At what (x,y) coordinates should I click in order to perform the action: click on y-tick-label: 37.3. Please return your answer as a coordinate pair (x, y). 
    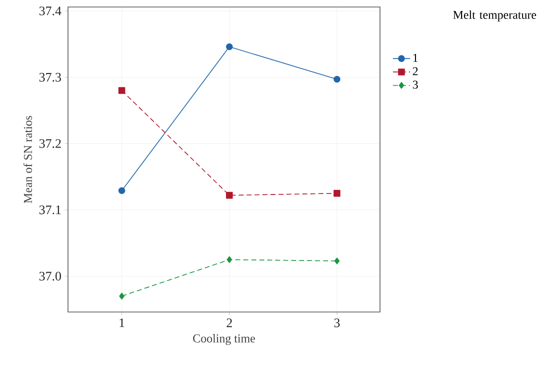
    Looking at the image, I should click on (50, 77).